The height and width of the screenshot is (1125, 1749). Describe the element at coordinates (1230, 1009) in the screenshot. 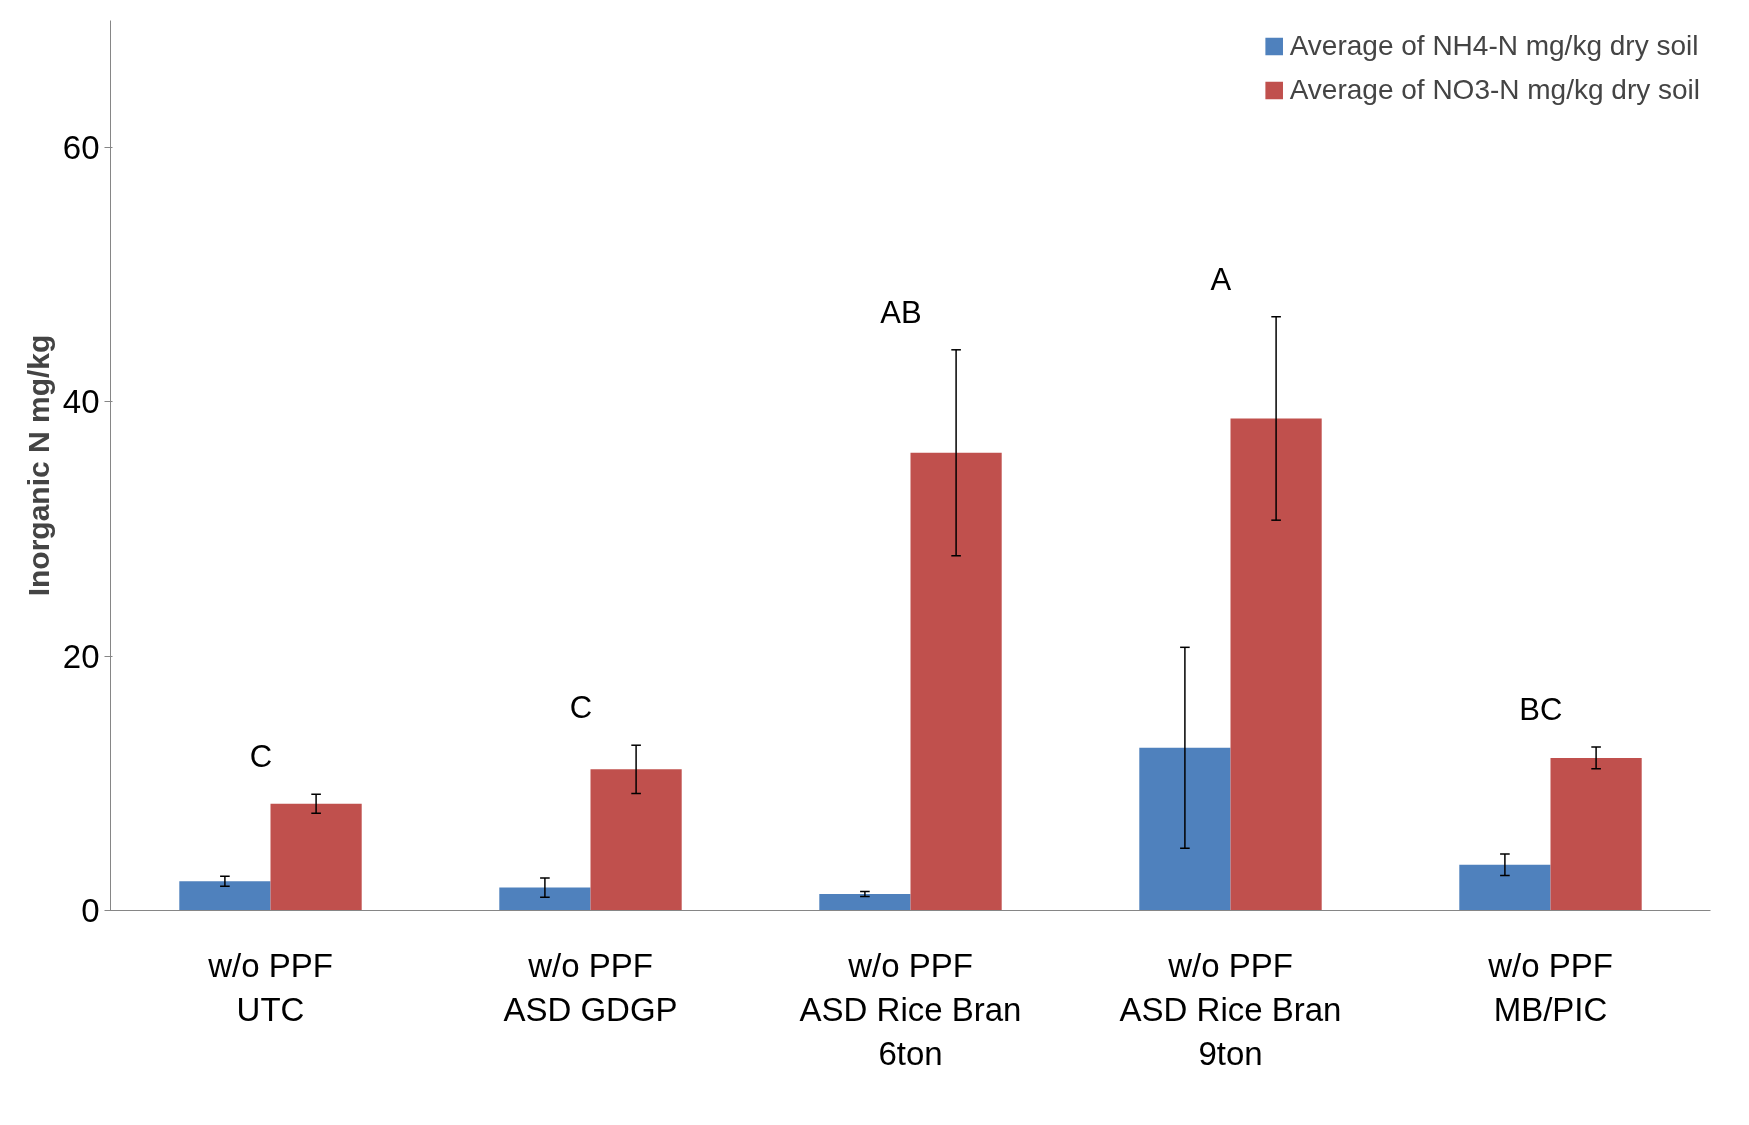

I see `x-tick-label: w/o PPF ASD Rice Bran 9ton` at that location.